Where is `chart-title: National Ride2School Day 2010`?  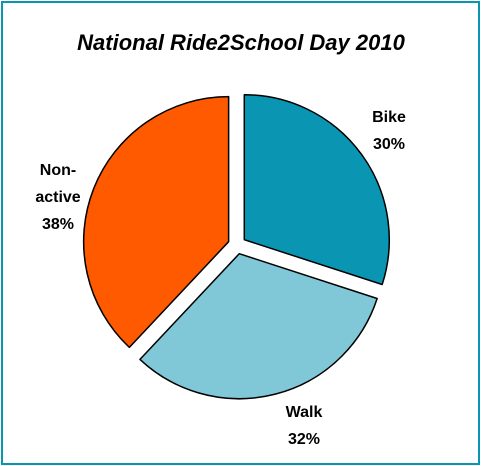 chart-title: National Ride2School Day 2010 is located at coordinates (241, 42).